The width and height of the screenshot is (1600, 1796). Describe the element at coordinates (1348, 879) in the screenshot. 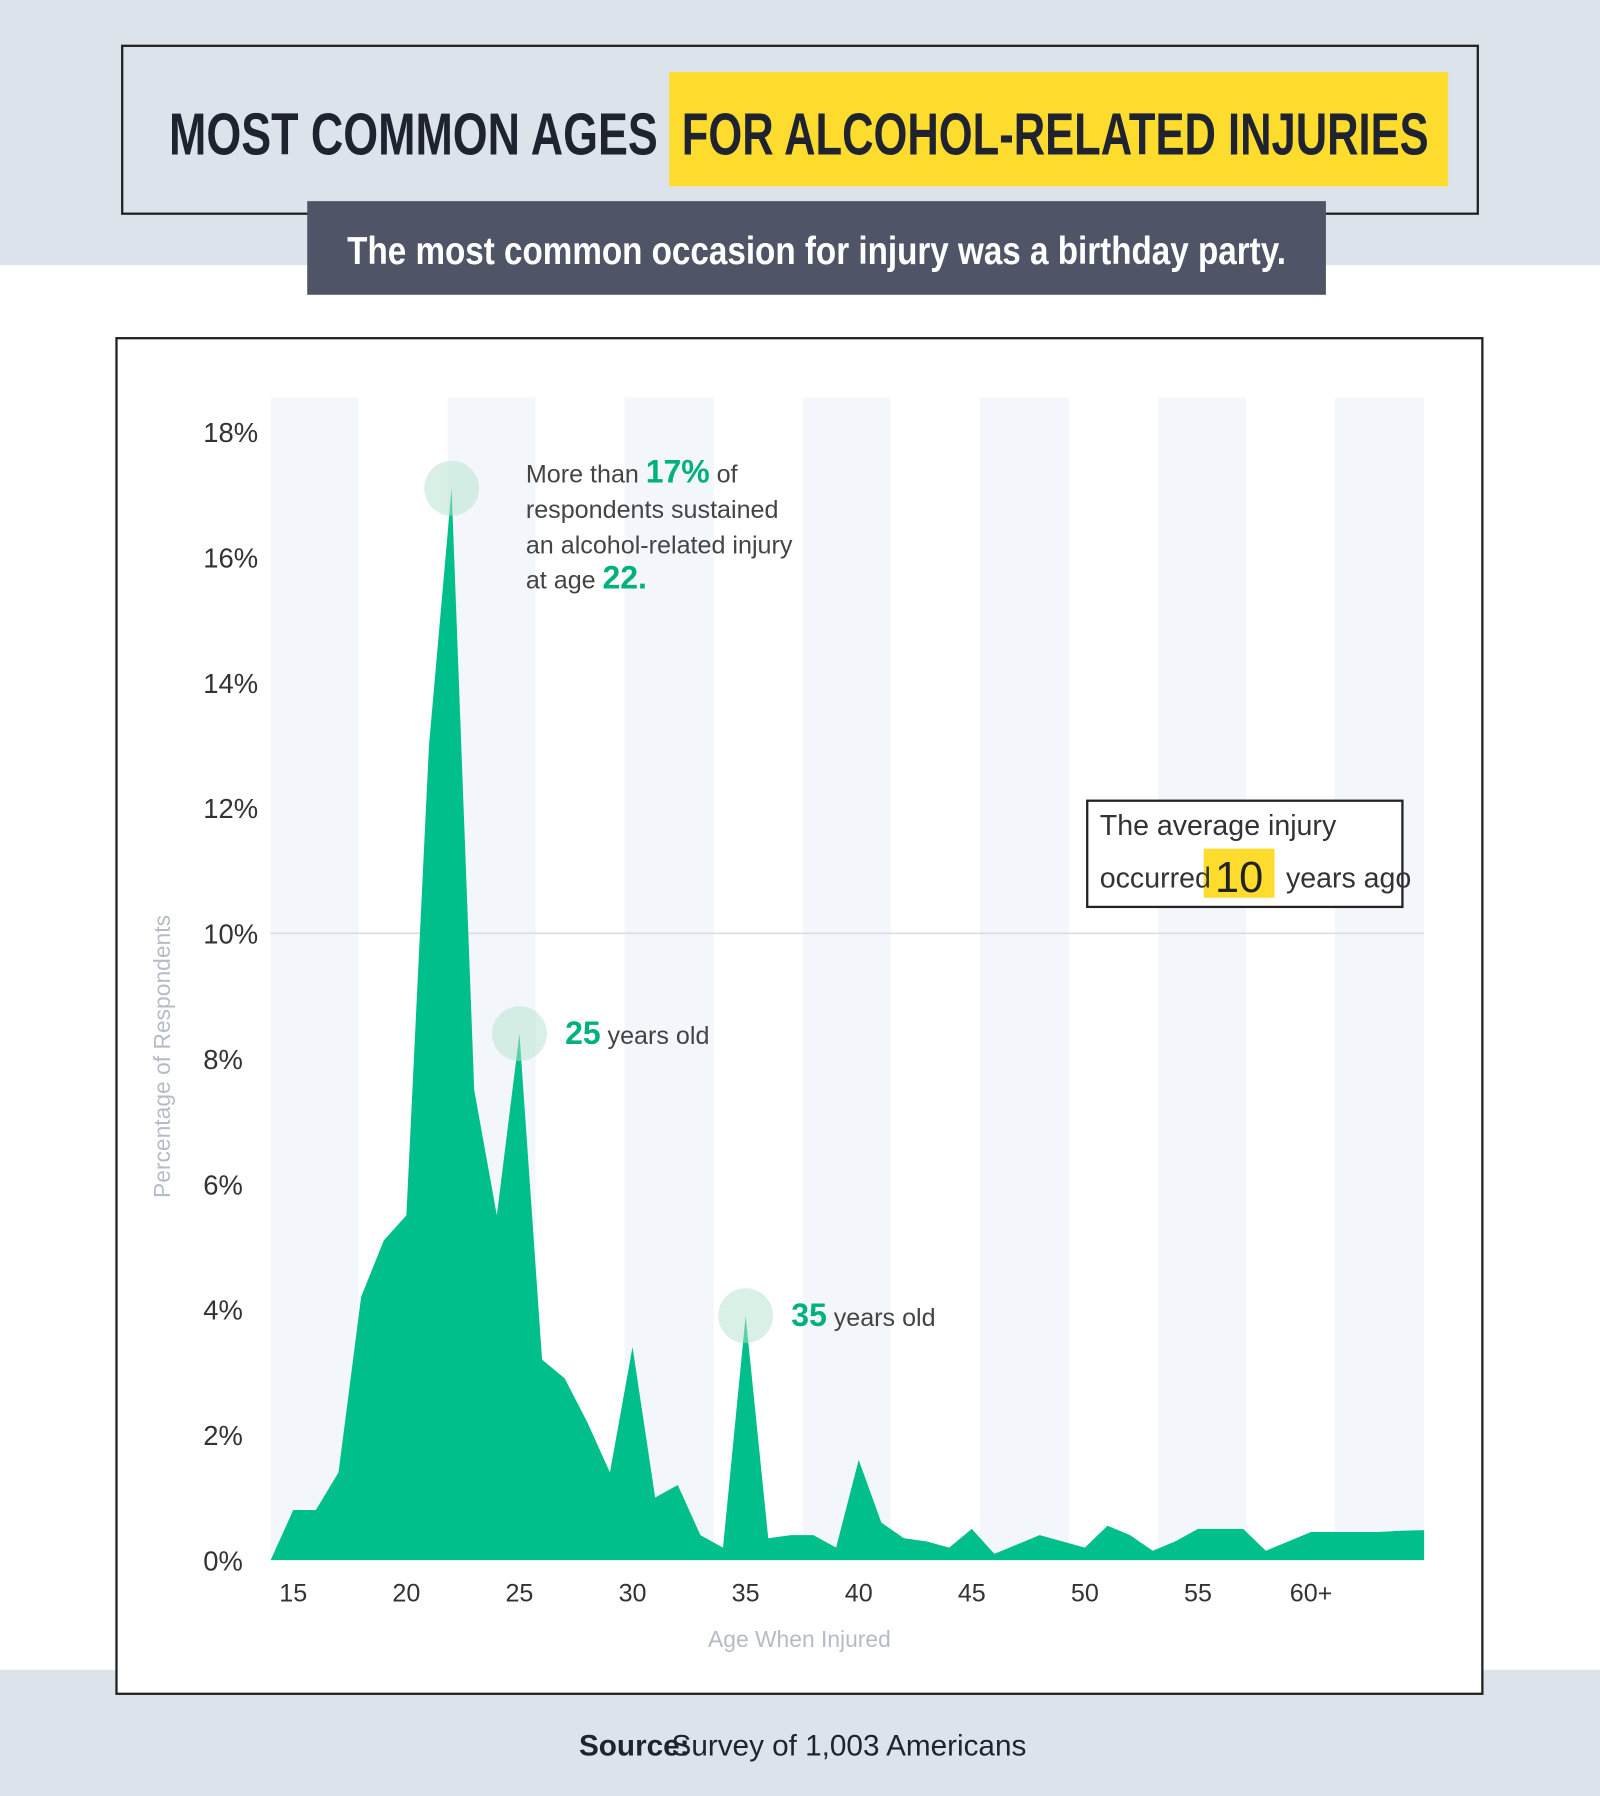

I see `callout-text: years ago` at that location.